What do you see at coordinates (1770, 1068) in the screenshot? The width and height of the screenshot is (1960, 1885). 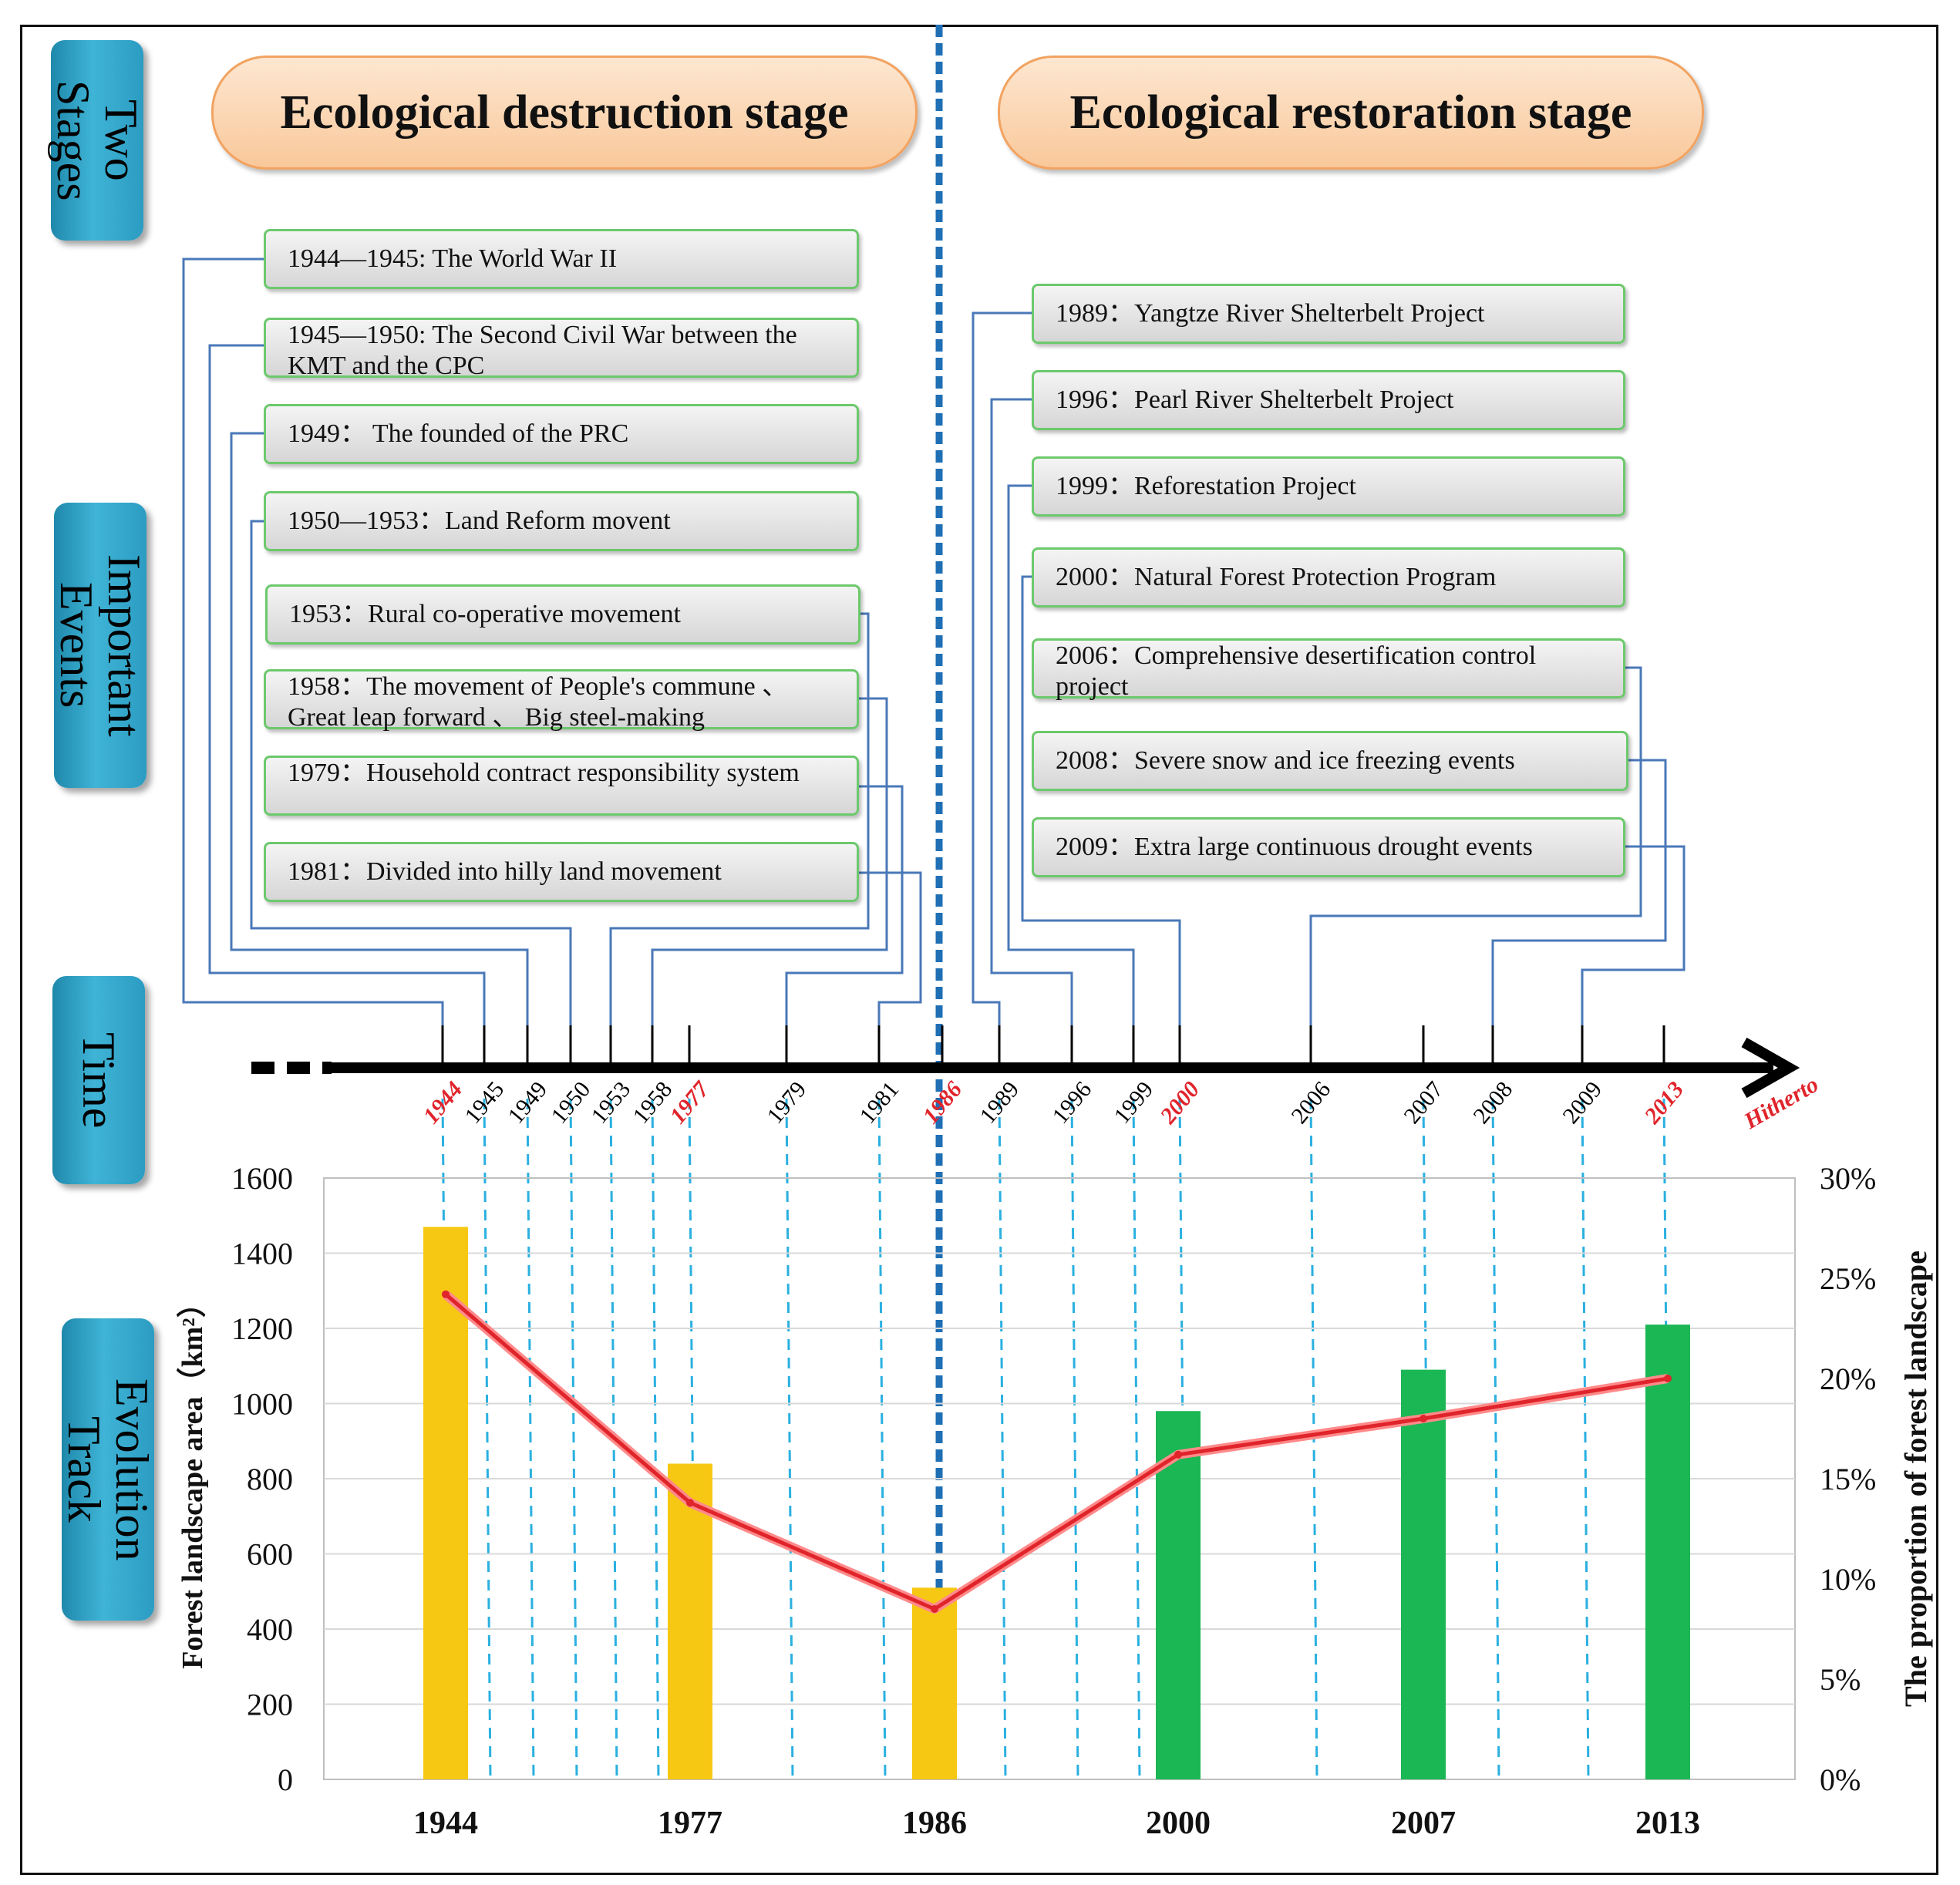 I see `timeline-arrowhead` at bounding box center [1770, 1068].